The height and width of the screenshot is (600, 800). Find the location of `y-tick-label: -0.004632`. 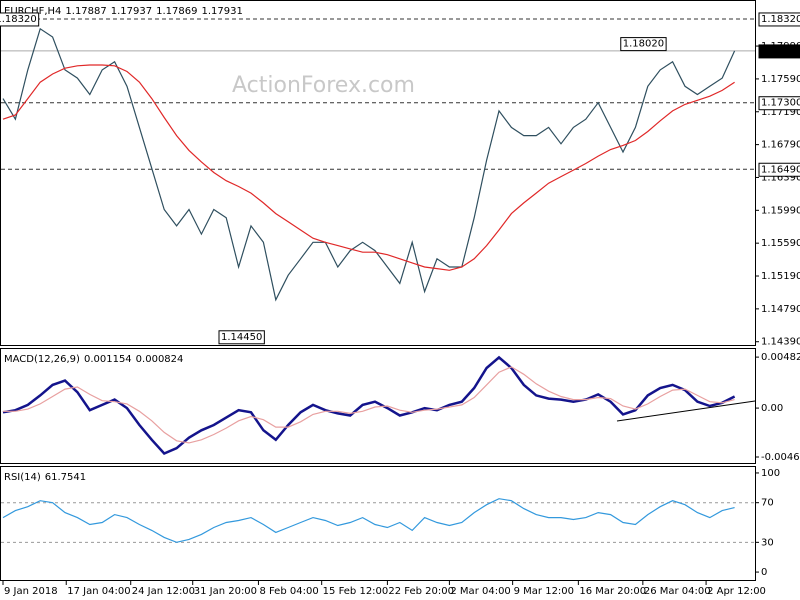

y-tick-label: -0.004632 is located at coordinates (780, 457).